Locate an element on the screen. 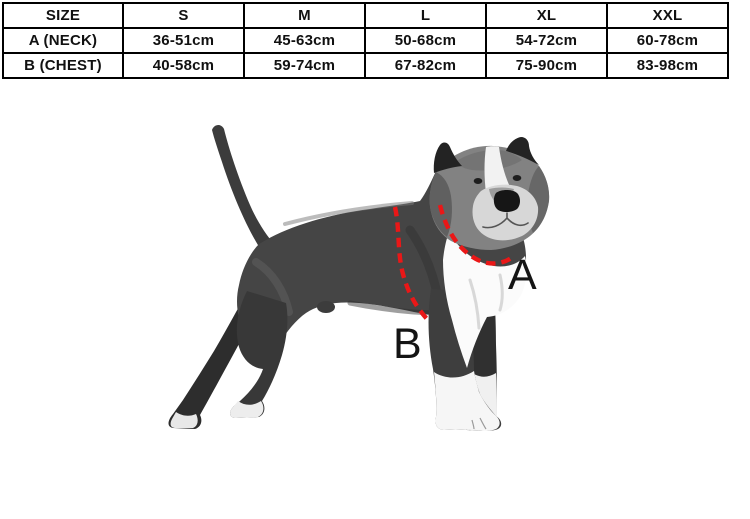 Image resolution: width=750 pixels, height=519 pixels. size-chart-header-cell: SIZE is located at coordinates (63, 15).